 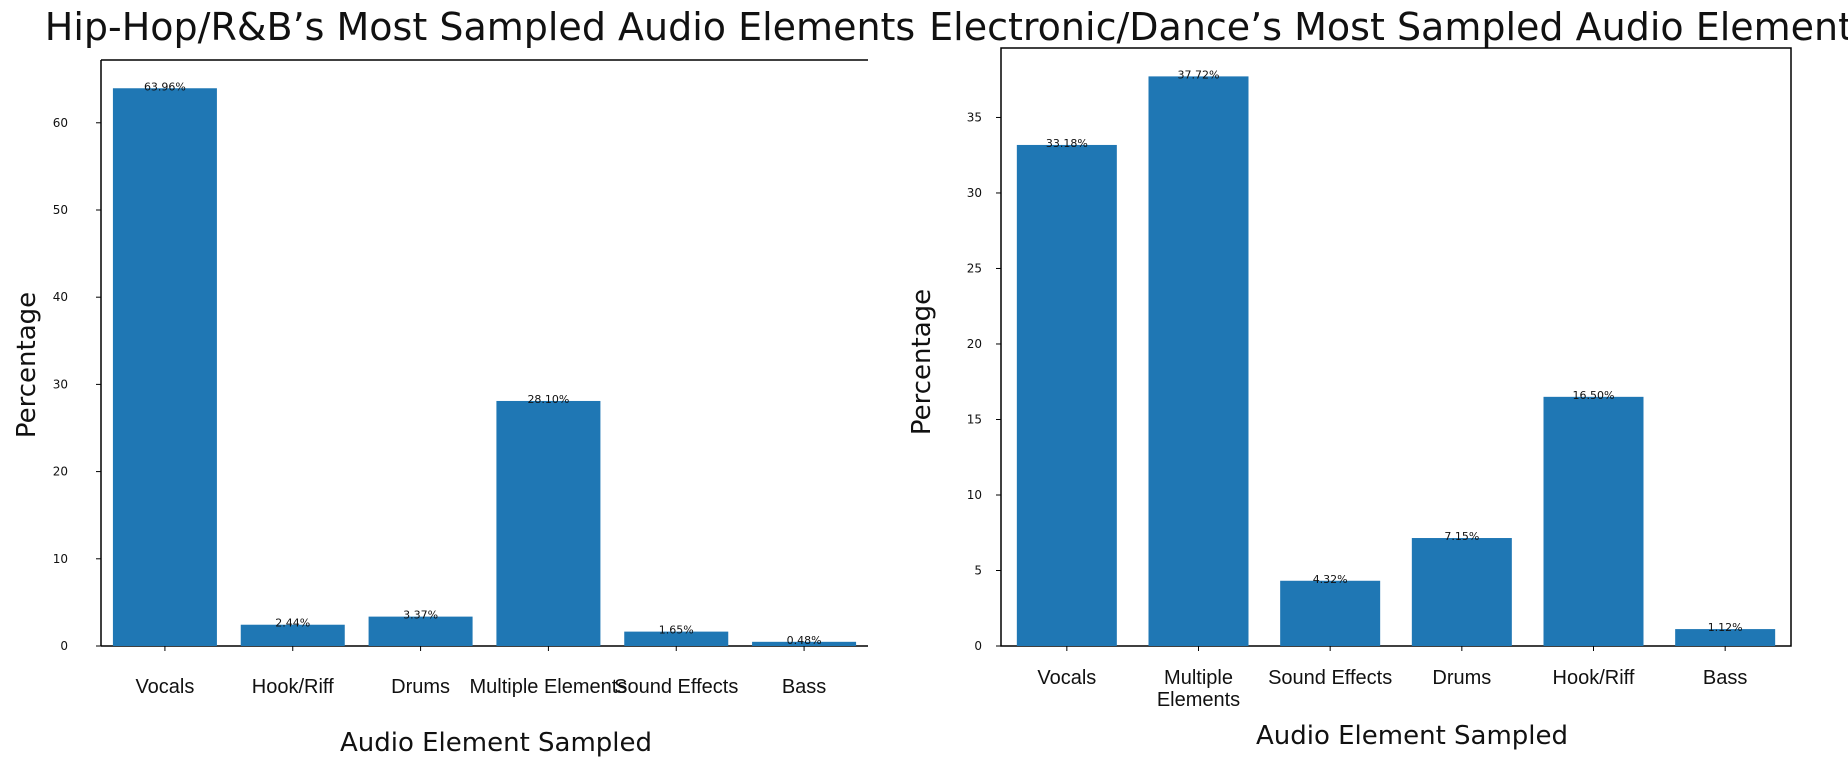 I want to click on hiphop-bar-hook-riff, so click(x=292, y=635).